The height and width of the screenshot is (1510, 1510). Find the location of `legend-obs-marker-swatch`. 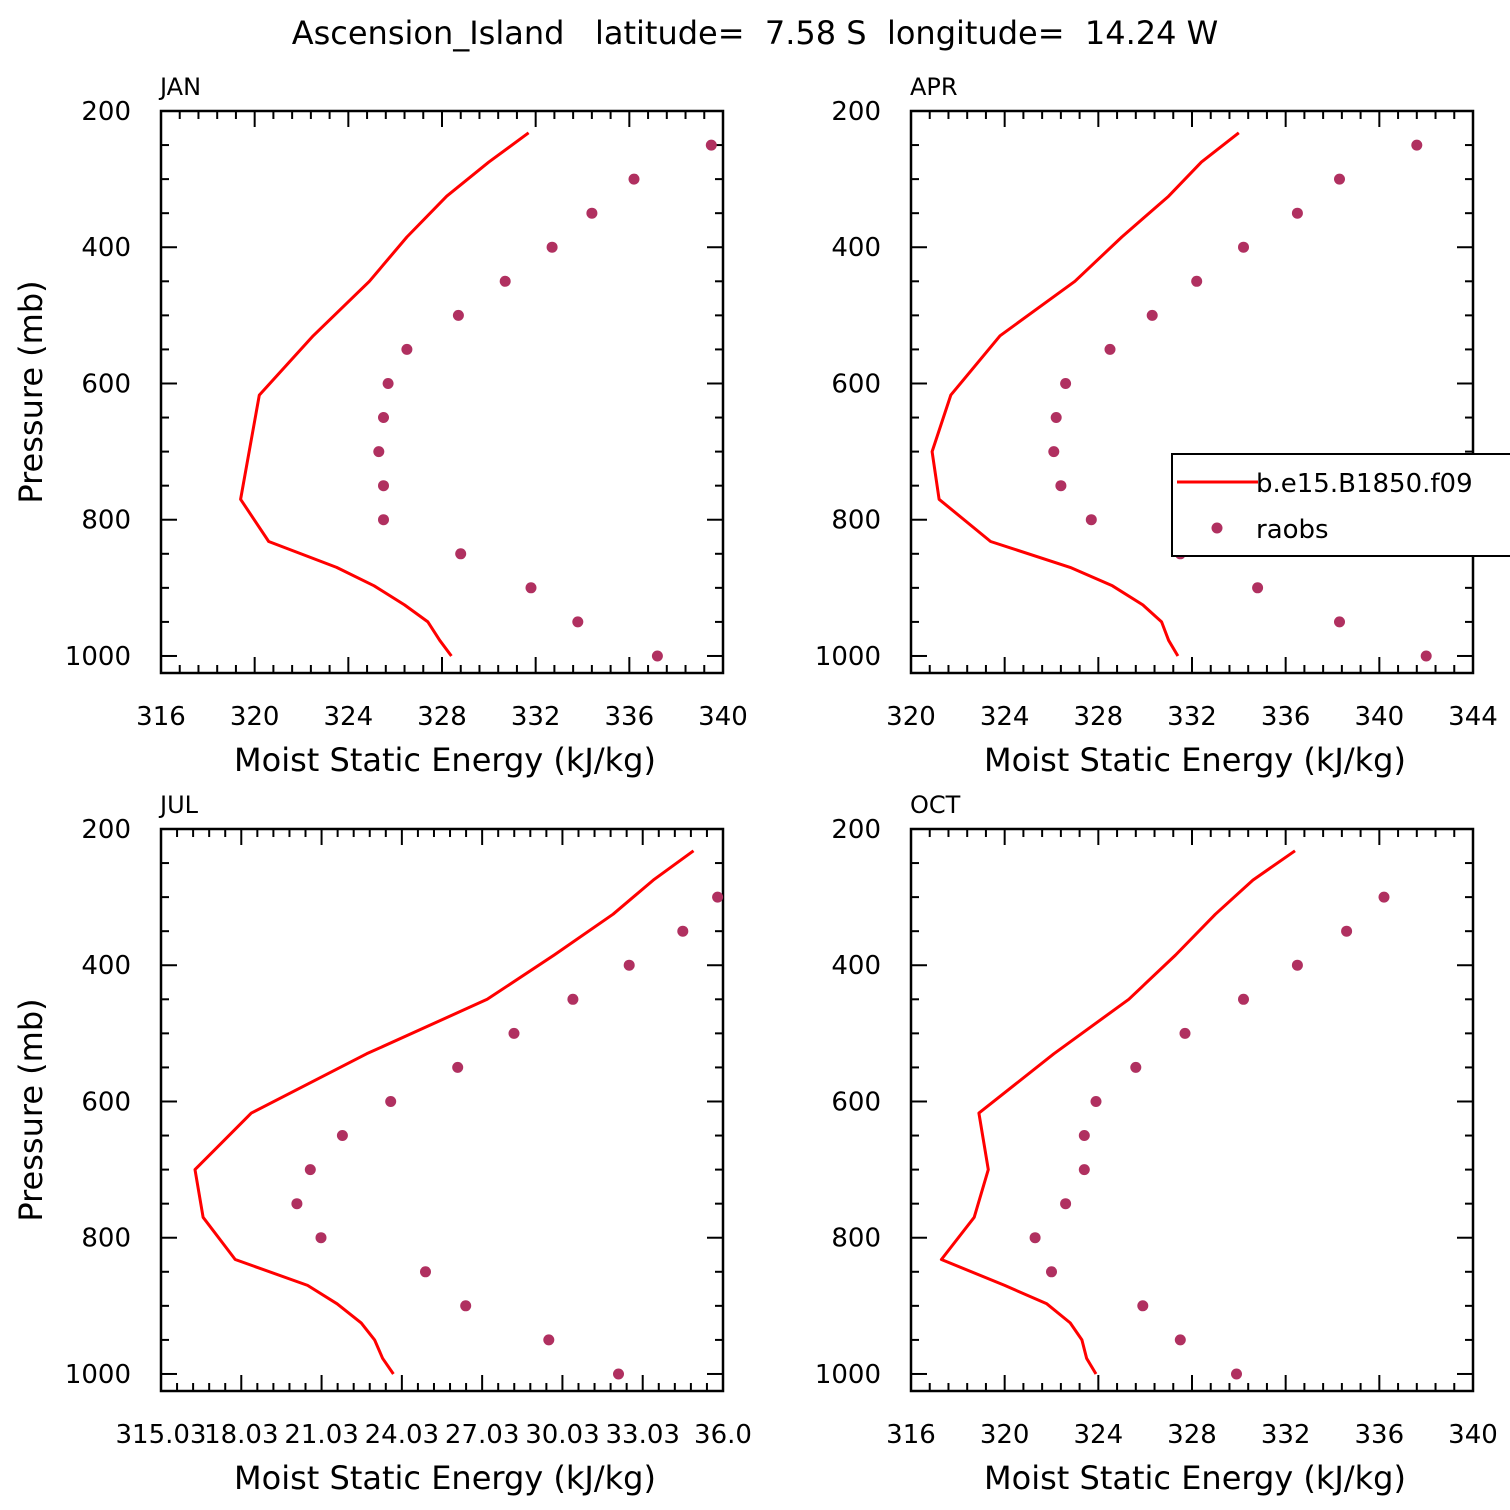

legend-obs-marker-swatch is located at coordinates (1217, 528).